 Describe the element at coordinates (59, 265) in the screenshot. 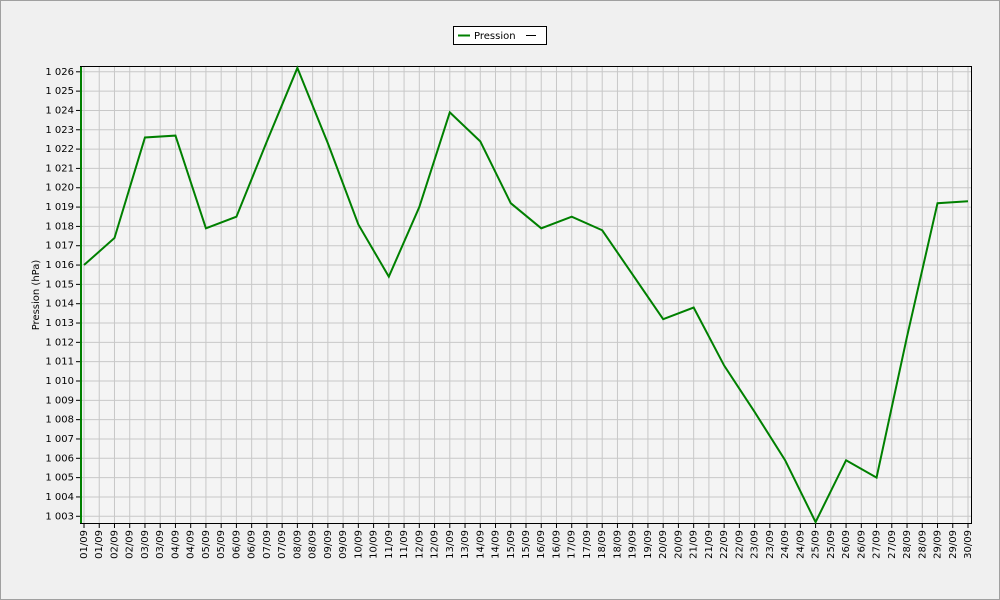

I see `y-tick-label: 1 016` at that location.